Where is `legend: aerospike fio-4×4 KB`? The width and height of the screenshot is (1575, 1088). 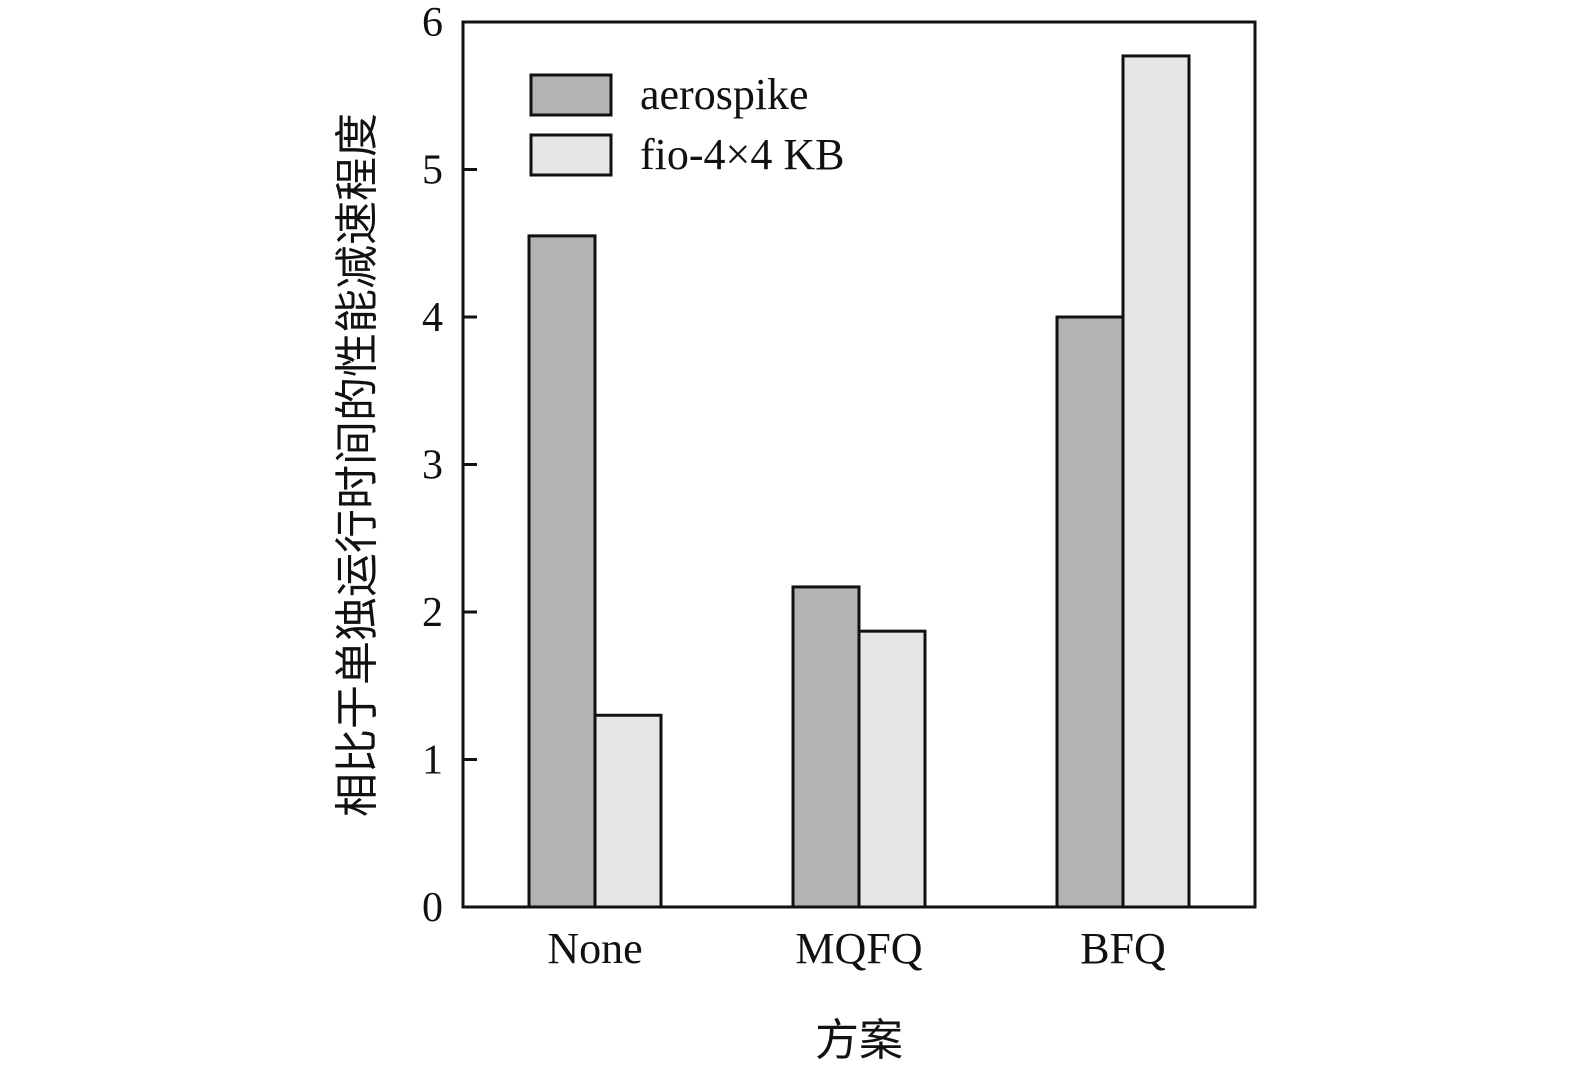 legend: aerospike fio-4×4 KB is located at coordinates (686, 124).